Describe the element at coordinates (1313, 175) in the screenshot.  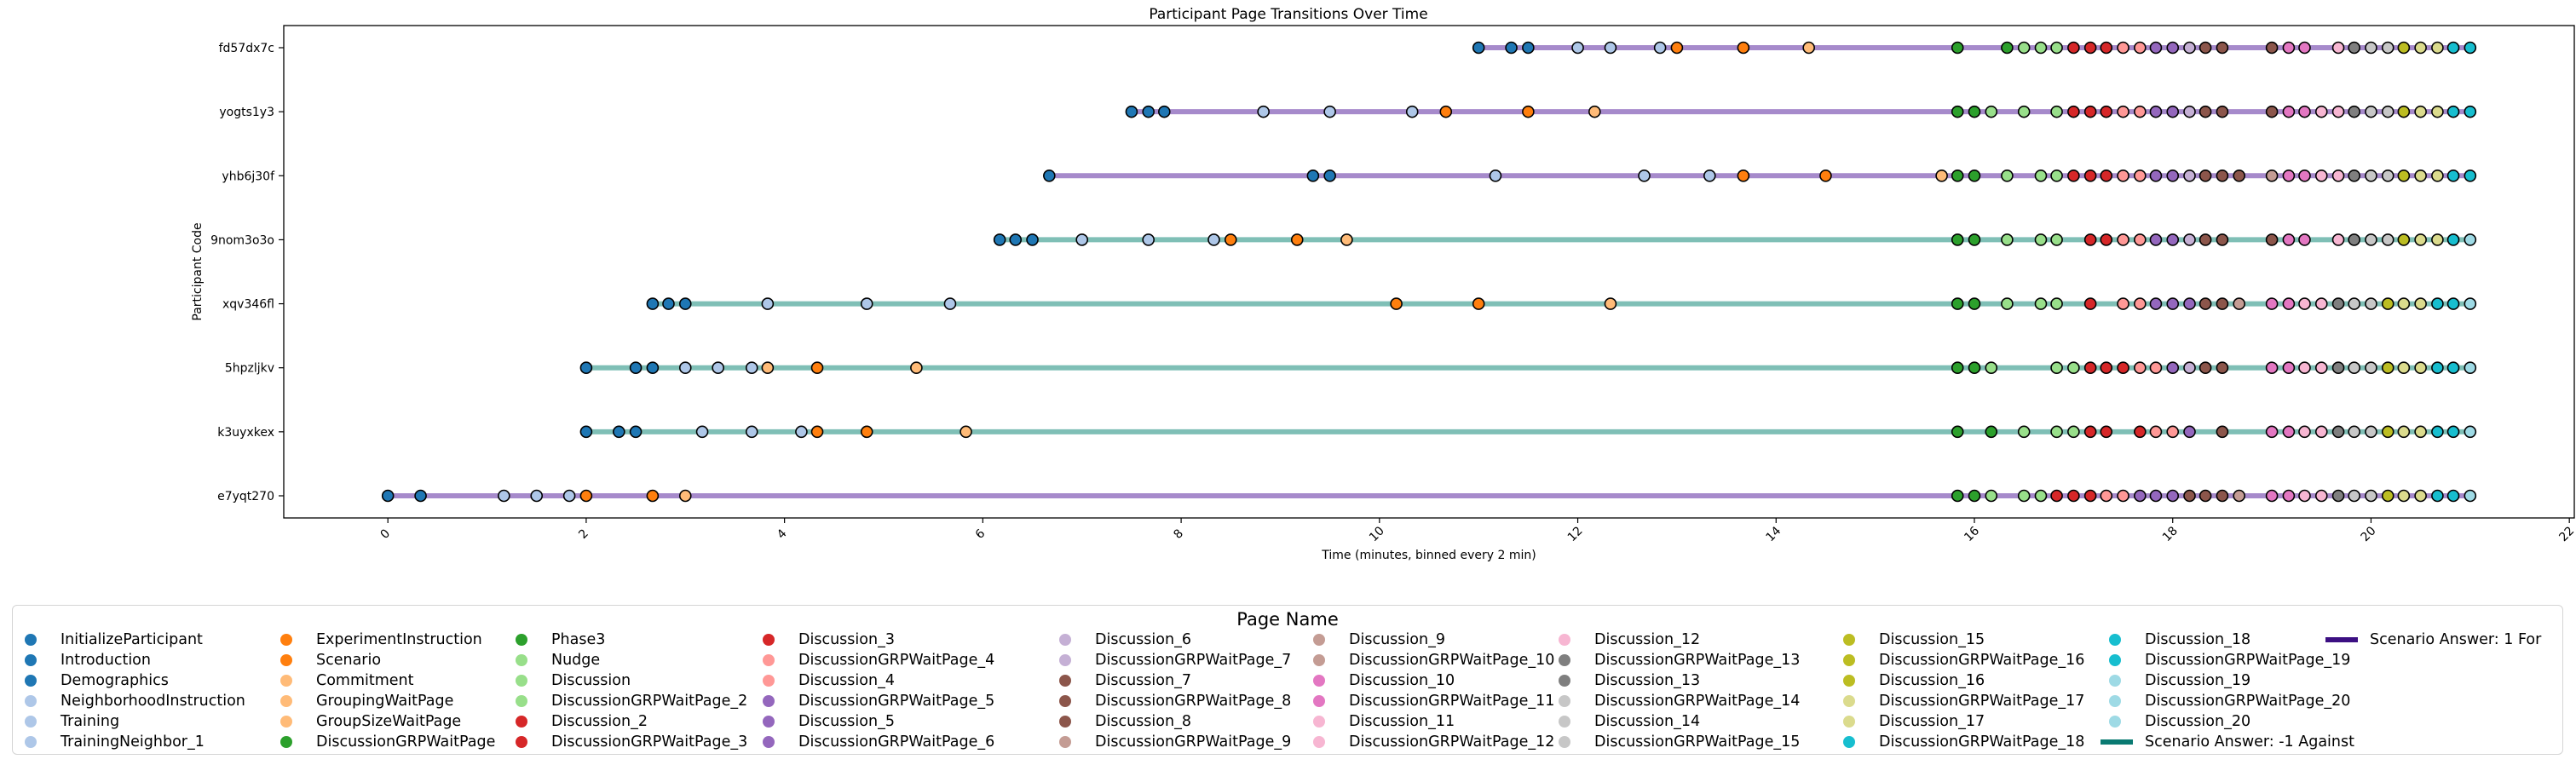
I see `point-yhb6j30f-Introduction` at that location.